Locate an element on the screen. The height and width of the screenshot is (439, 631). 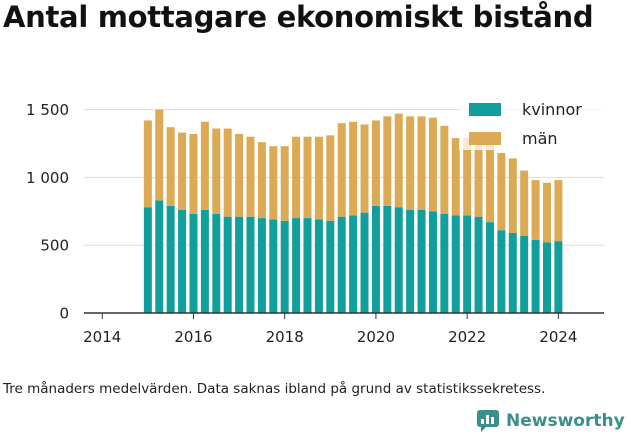
legend-label: män is located at coordinates (540, 138).